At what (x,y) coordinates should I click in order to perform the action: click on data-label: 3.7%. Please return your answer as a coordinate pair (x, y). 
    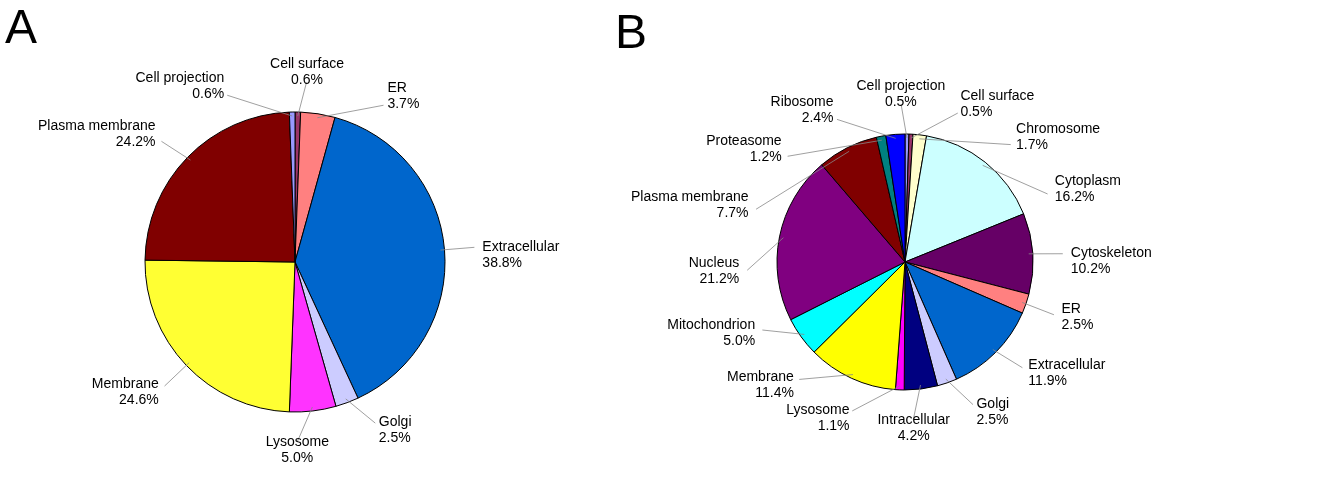
    Looking at the image, I should click on (403, 103).